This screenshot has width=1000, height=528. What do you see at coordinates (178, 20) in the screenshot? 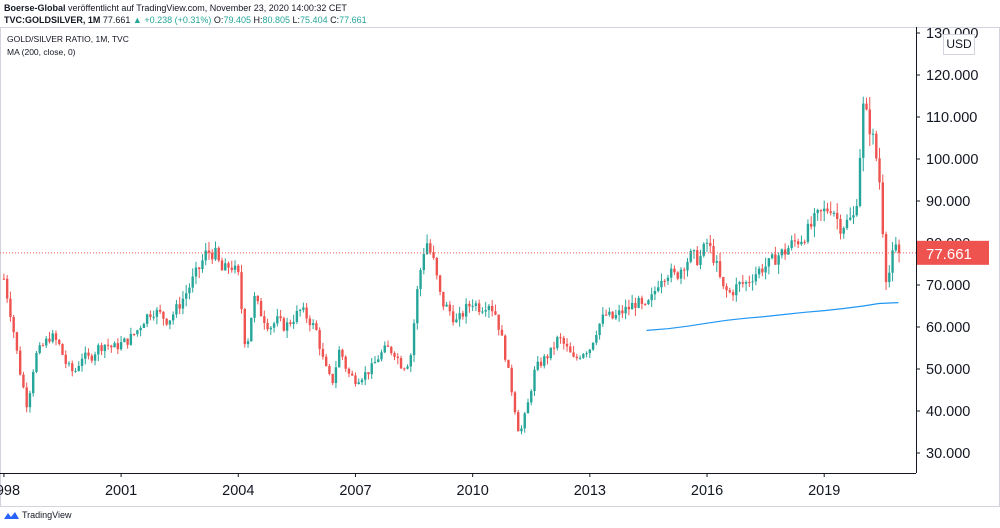
I see `change-value: +0.238 (+0.31%)` at bounding box center [178, 20].